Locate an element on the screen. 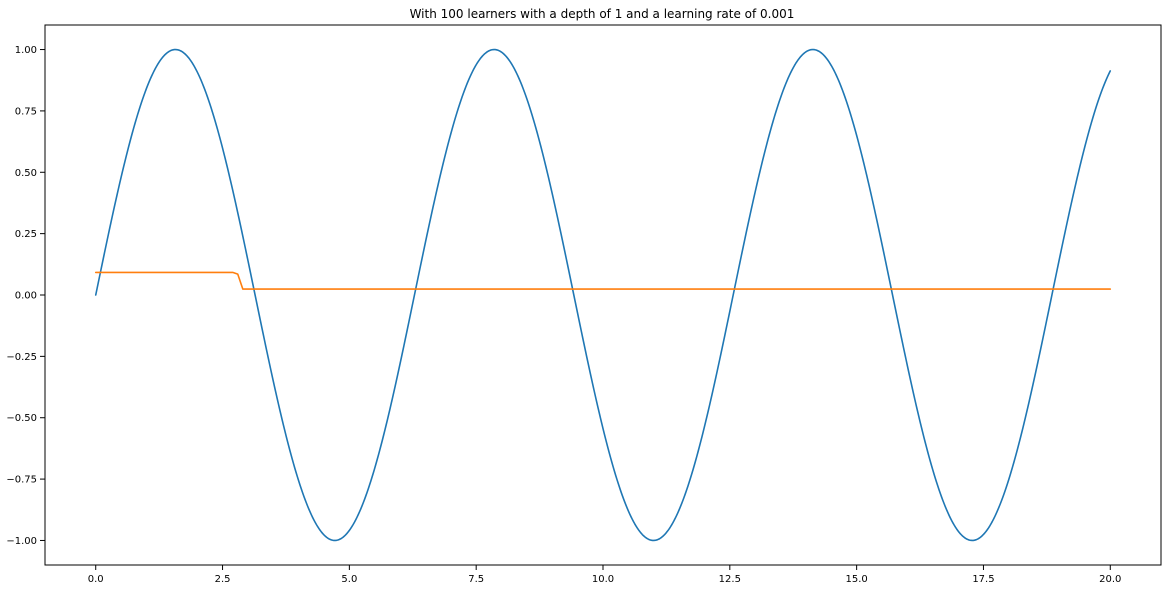  y-tick-label: 0.75 is located at coordinates (26, 111).